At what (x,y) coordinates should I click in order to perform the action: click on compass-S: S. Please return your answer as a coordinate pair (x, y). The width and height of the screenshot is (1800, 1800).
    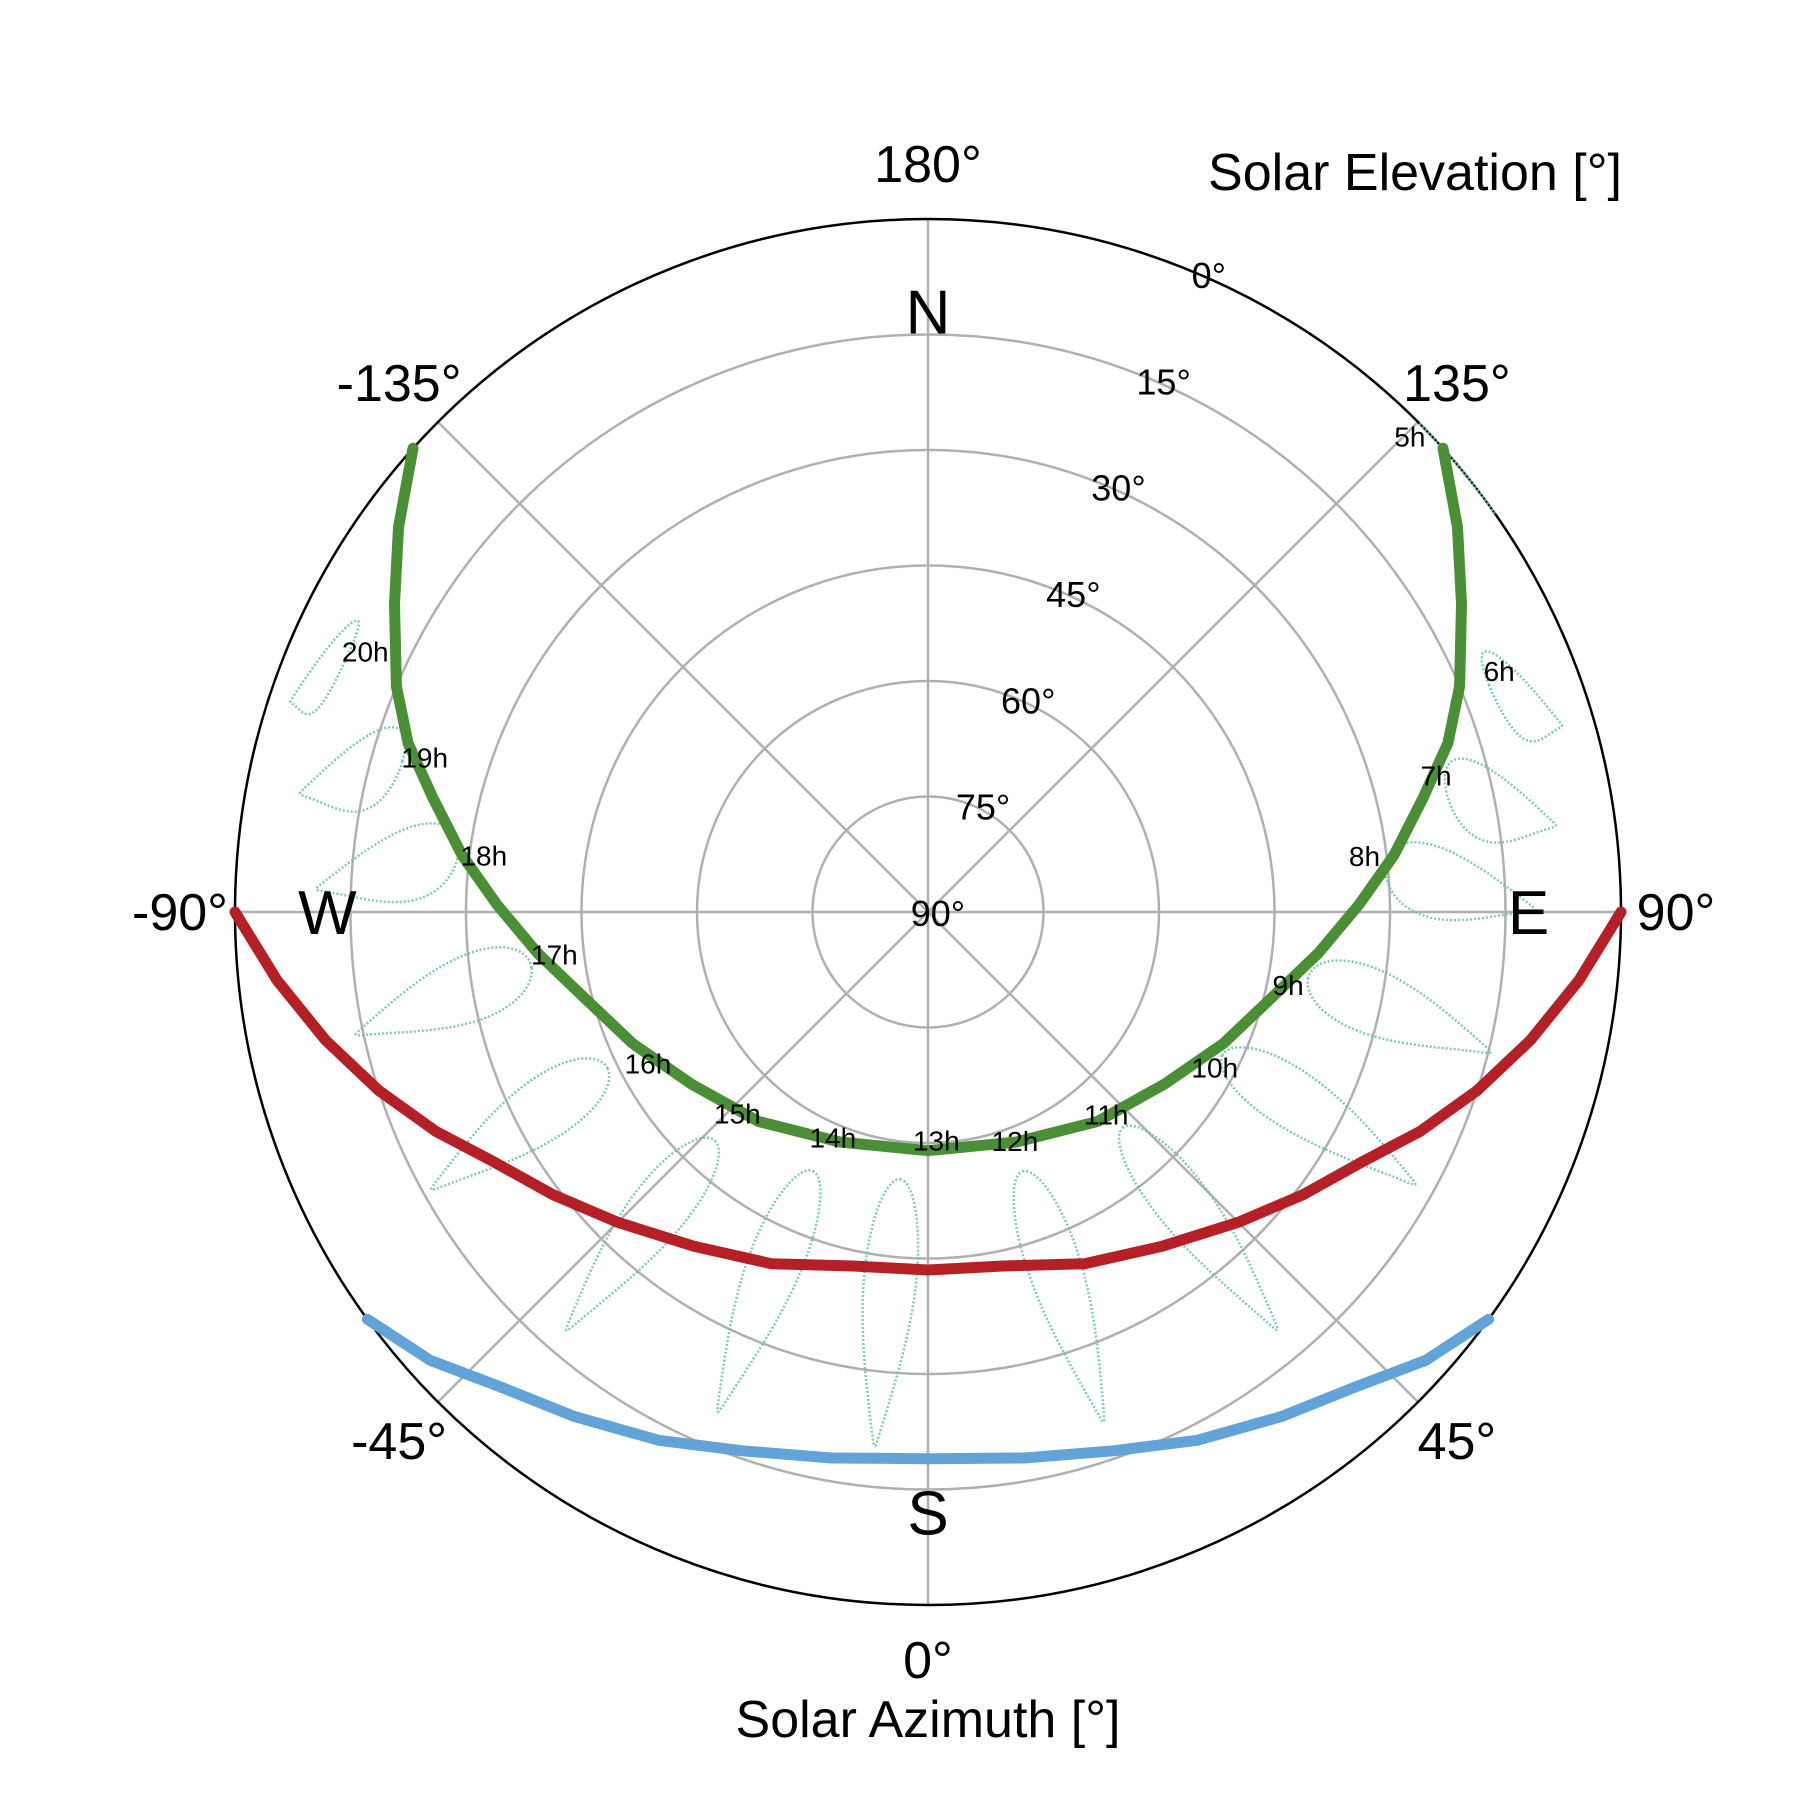
    Looking at the image, I should click on (927, 1514).